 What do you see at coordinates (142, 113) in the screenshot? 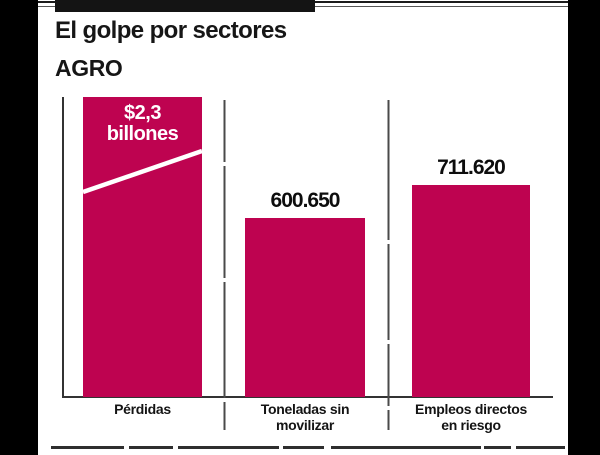
I see `bar-value-line-1: $2,3` at bounding box center [142, 113].